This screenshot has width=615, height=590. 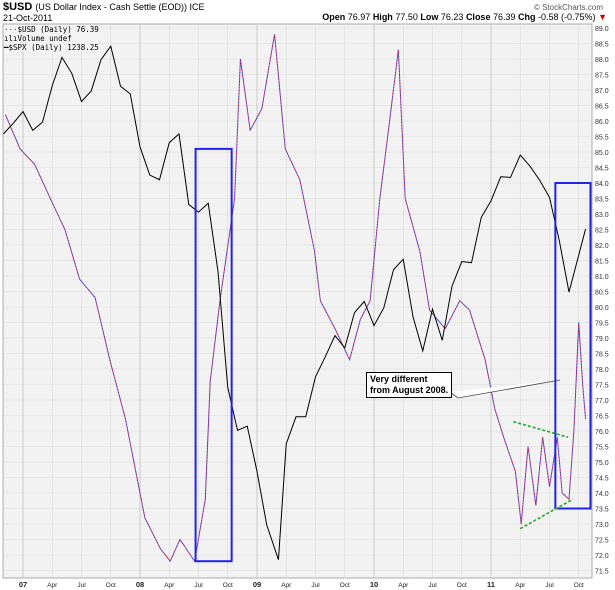 What do you see at coordinates (429, 17) in the screenshot?
I see `low-label: Low` at bounding box center [429, 17].